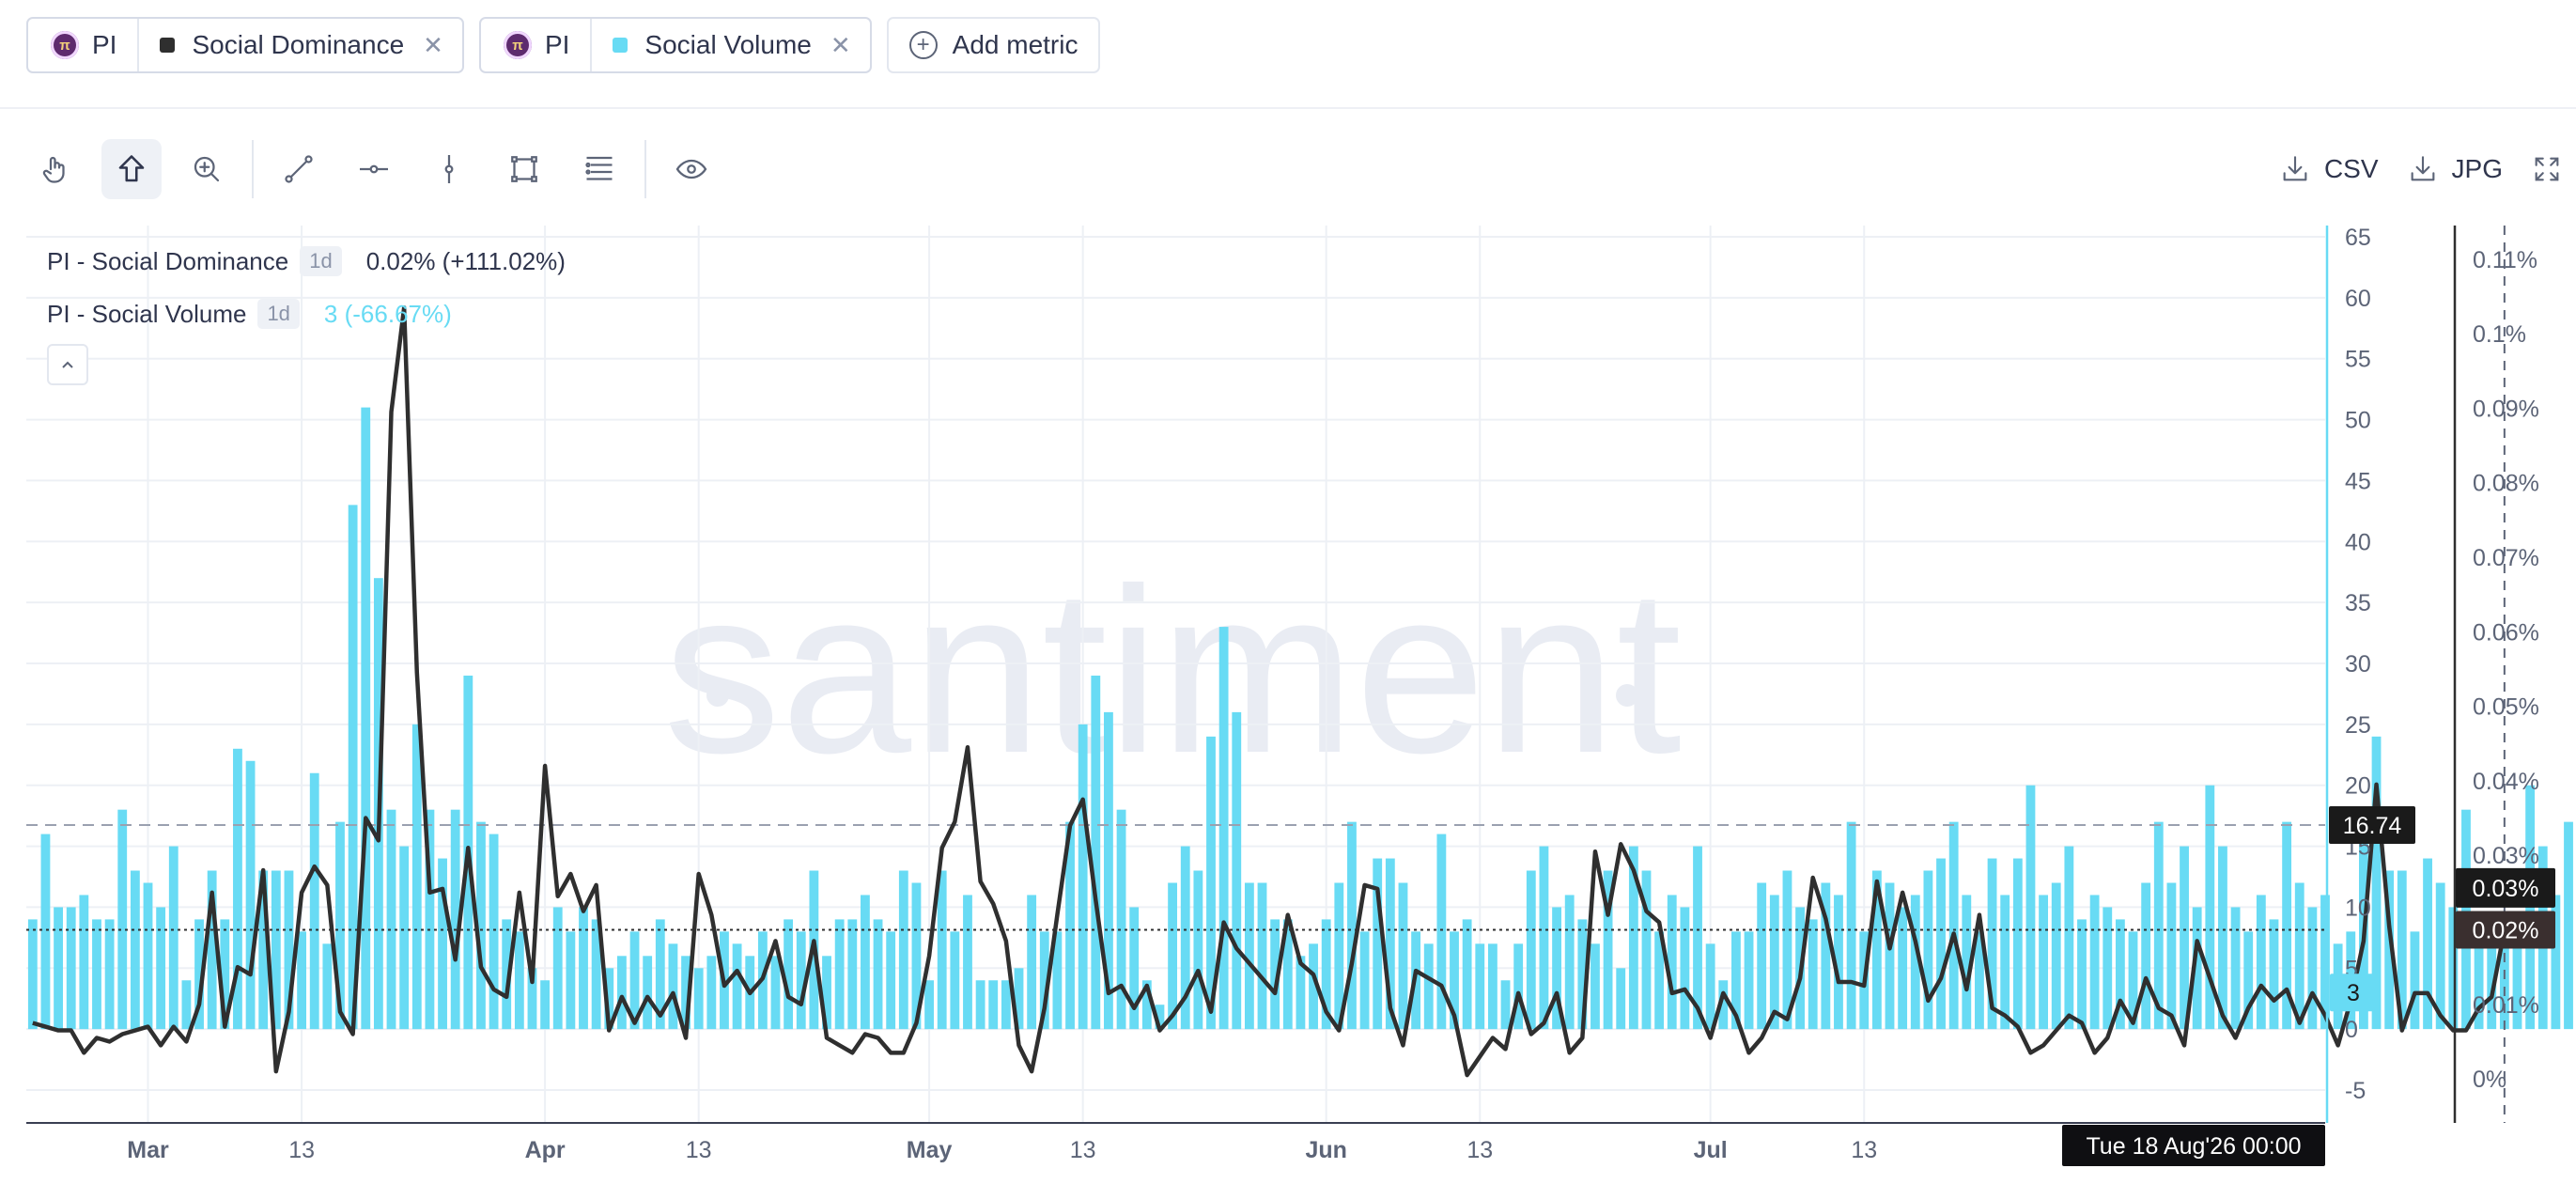  What do you see at coordinates (2506, 931) in the screenshot?
I see `right-last-value-badge: 0.02%` at bounding box center [2506, 931].